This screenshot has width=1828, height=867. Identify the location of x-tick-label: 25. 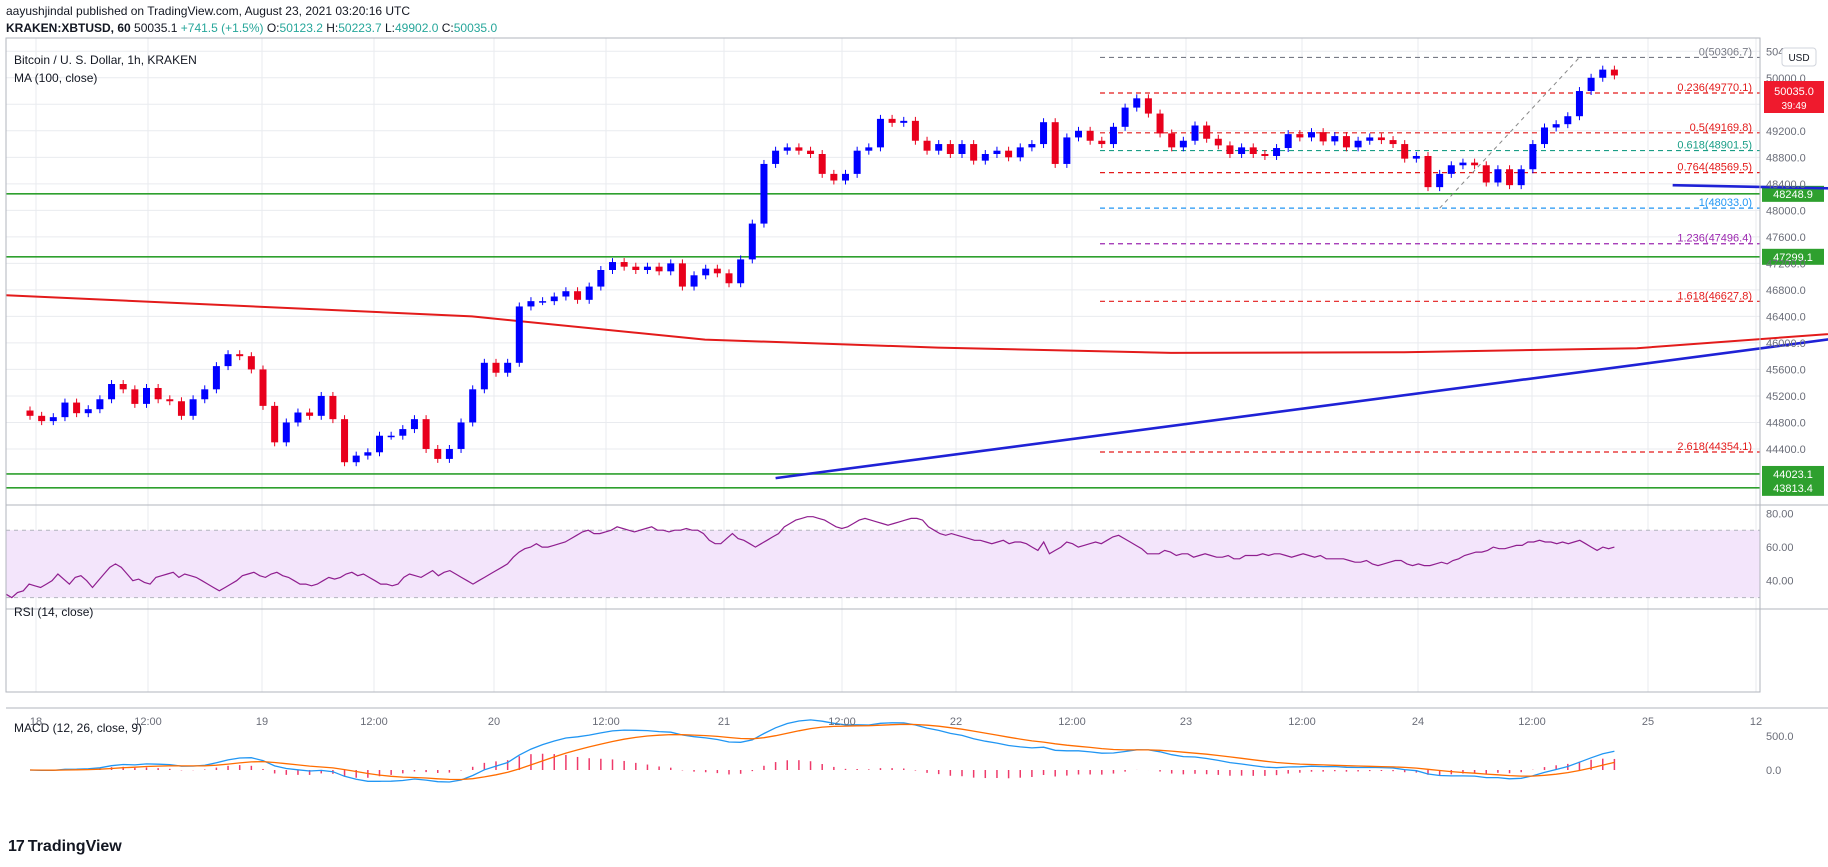
(1648, 722).